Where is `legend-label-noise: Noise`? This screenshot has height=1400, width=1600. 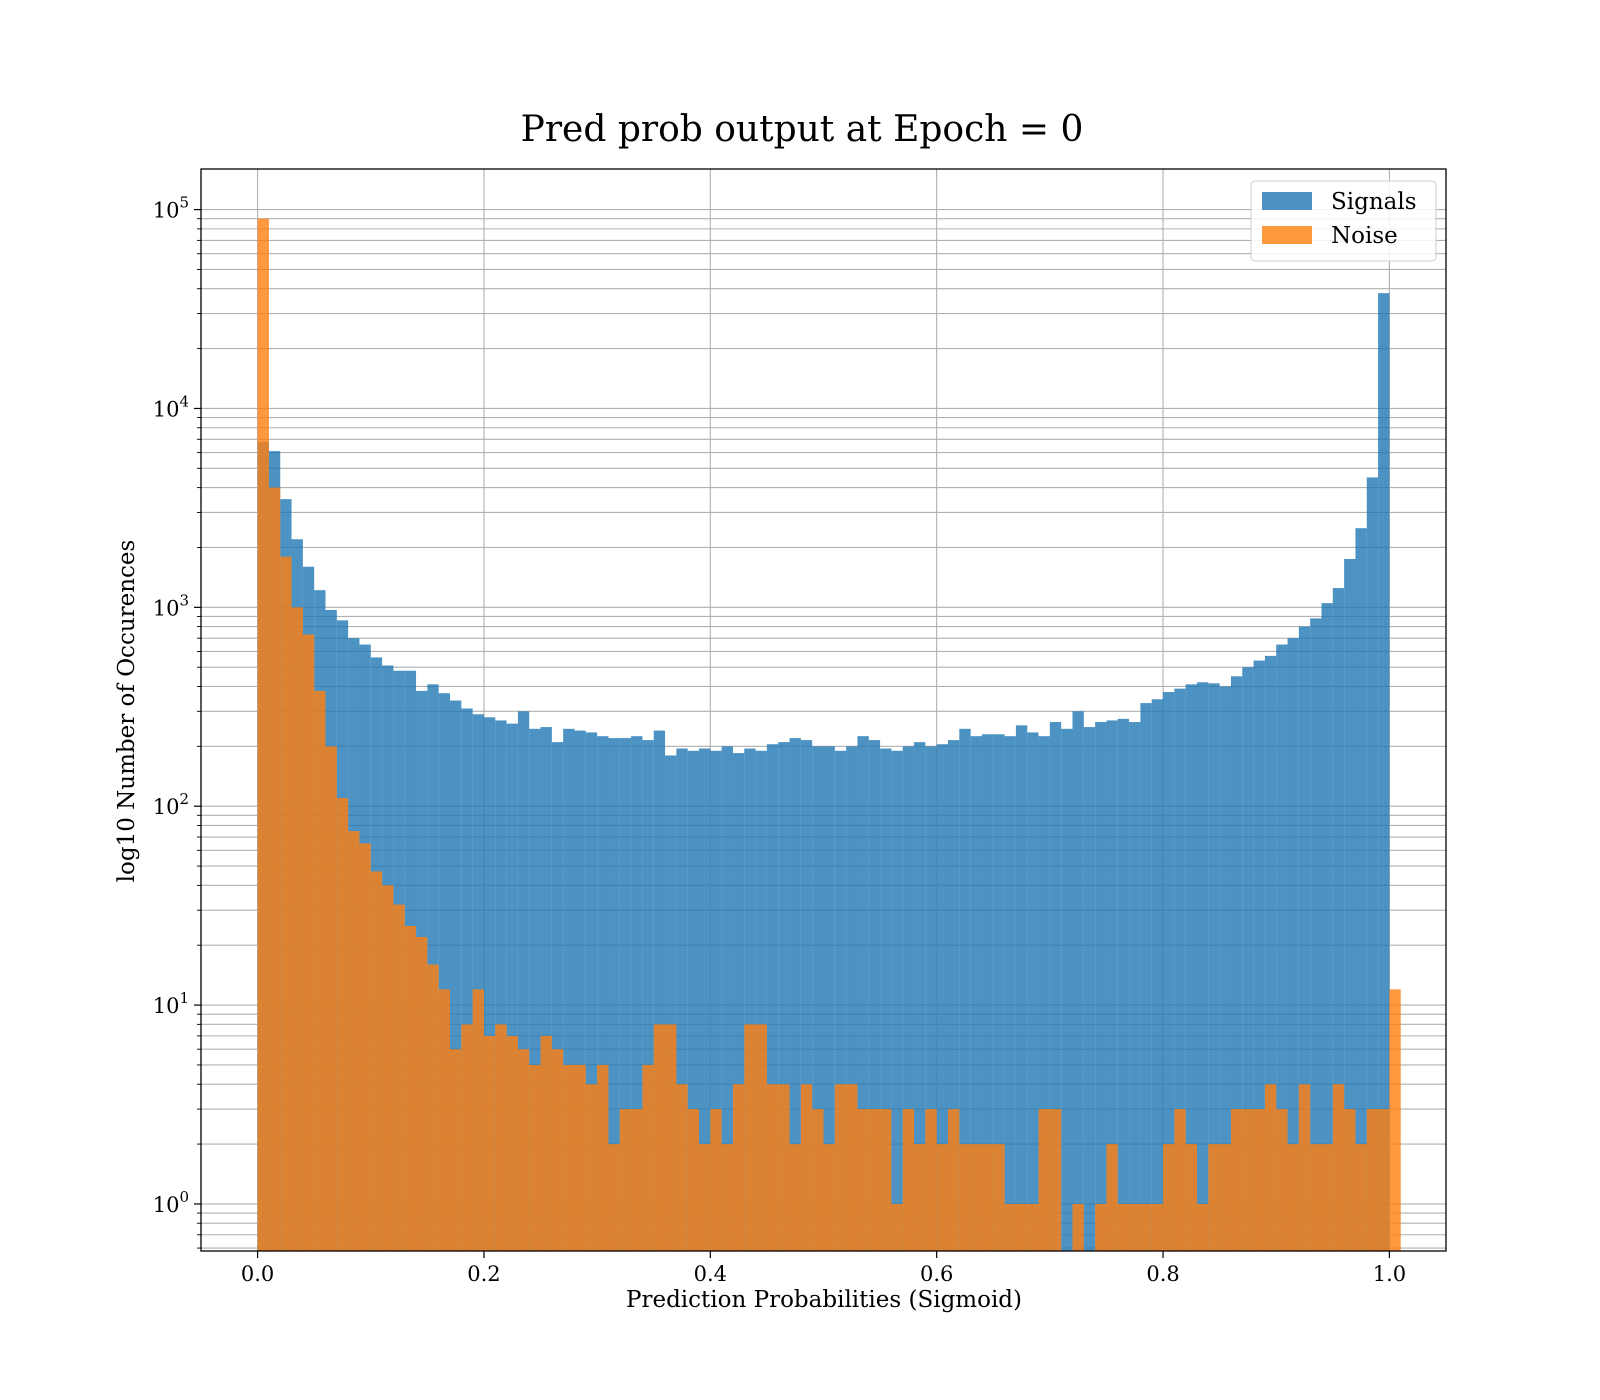
legend-label-noise: Noise is located at coordinates (1364, 236).